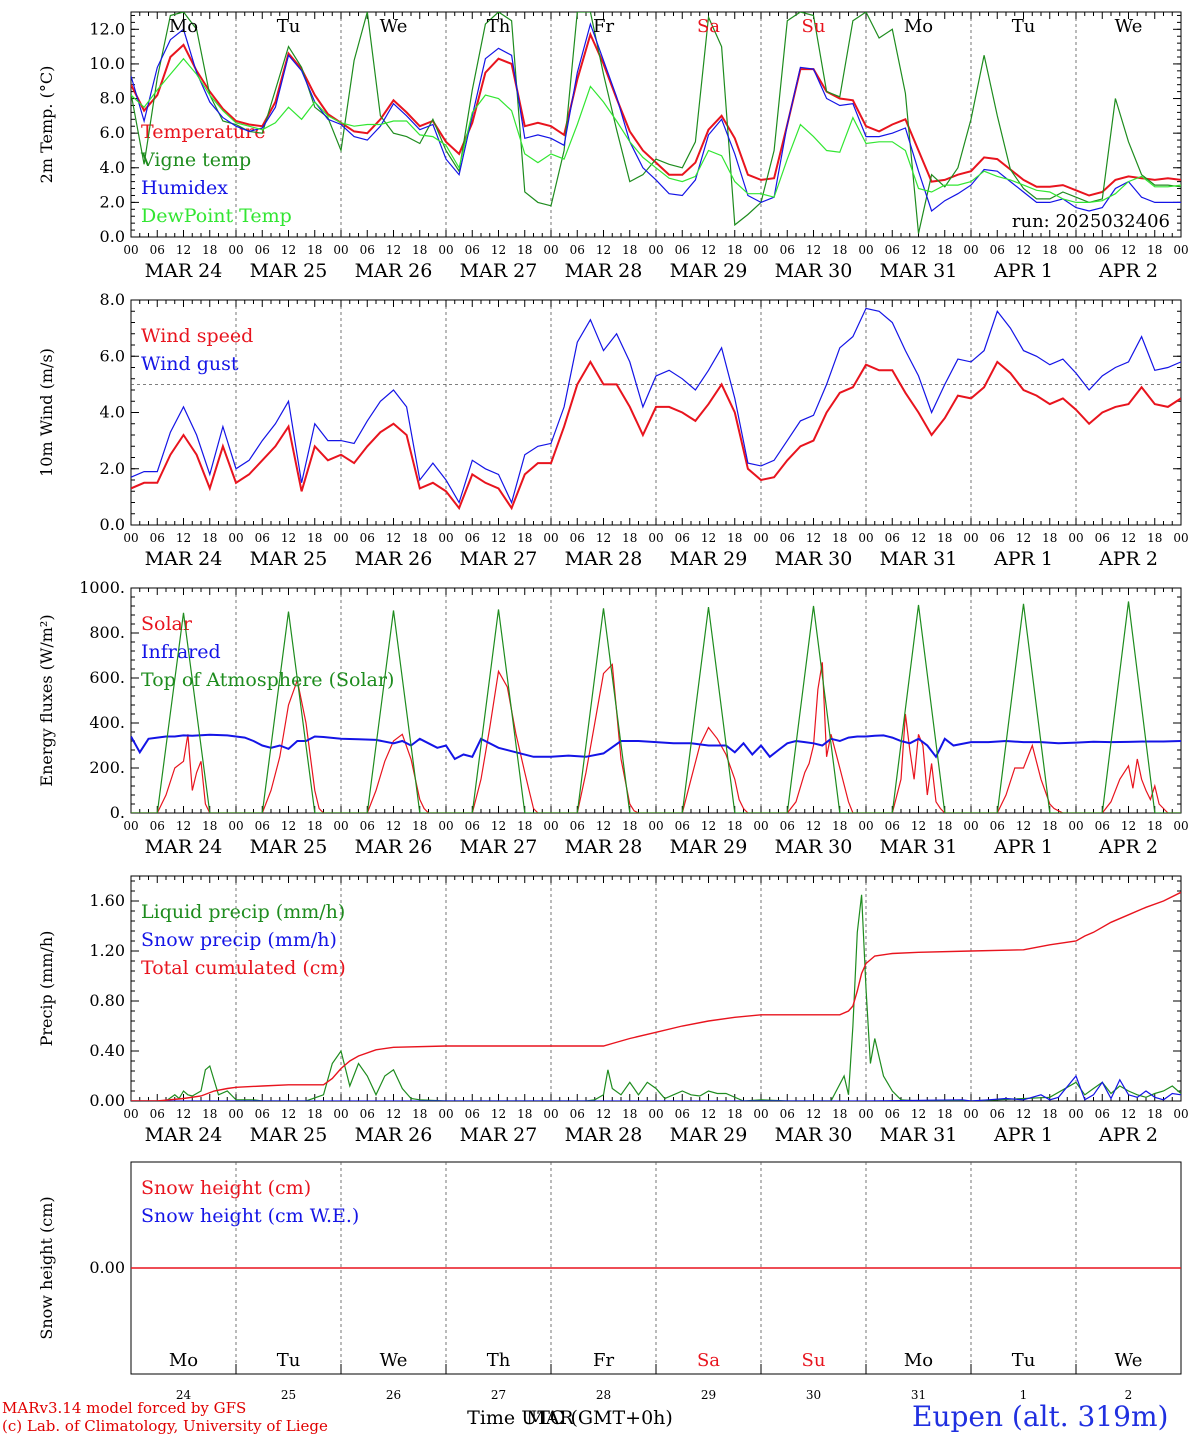  What do you see at coordinates (46, 412) in the screenshot?
I see `y-axis-label: 10m Wind (m/s)` at bounding box center [46, 412].